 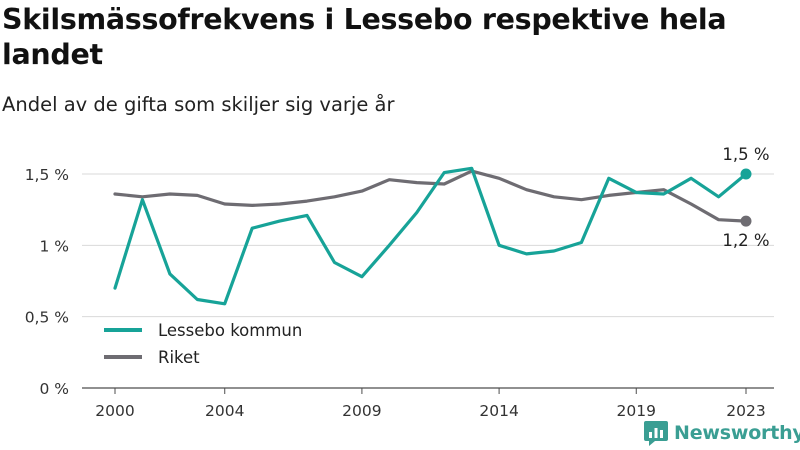 What do you see at coordinates (745, 240) in the screenshot?
I see `end-value-label: 1,2 %` at bounding box center [745, 240].